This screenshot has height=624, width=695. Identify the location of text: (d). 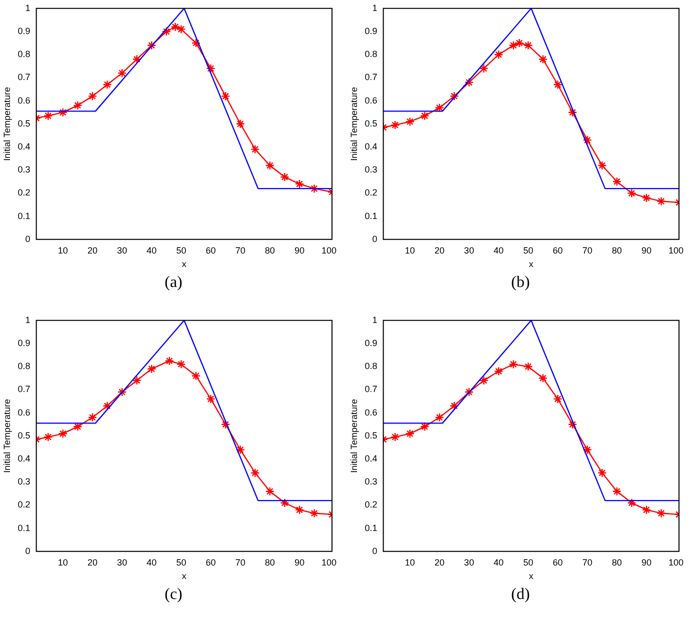
(520, 595).